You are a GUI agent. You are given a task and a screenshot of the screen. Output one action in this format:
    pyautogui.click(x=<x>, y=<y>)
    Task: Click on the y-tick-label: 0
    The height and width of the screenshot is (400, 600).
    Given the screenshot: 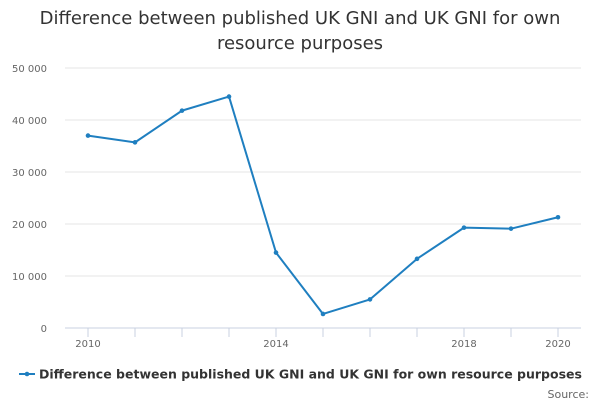 What is the action you would take?
    pyautogui.click(x=44, y=329)
    